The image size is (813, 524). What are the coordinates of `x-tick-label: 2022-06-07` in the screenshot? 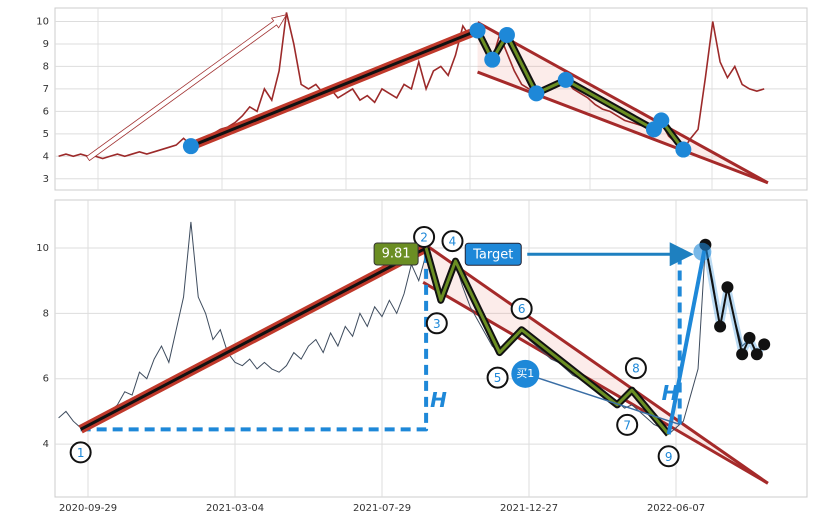 It's located at (676, 508).